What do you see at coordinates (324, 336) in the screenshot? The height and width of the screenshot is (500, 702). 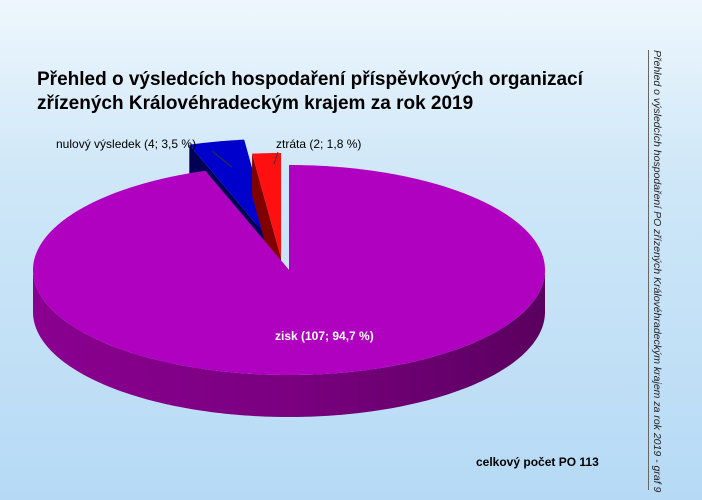 I see `label-zisk: zisk (107; 94,7 %)` at bounding box center [324, 336].